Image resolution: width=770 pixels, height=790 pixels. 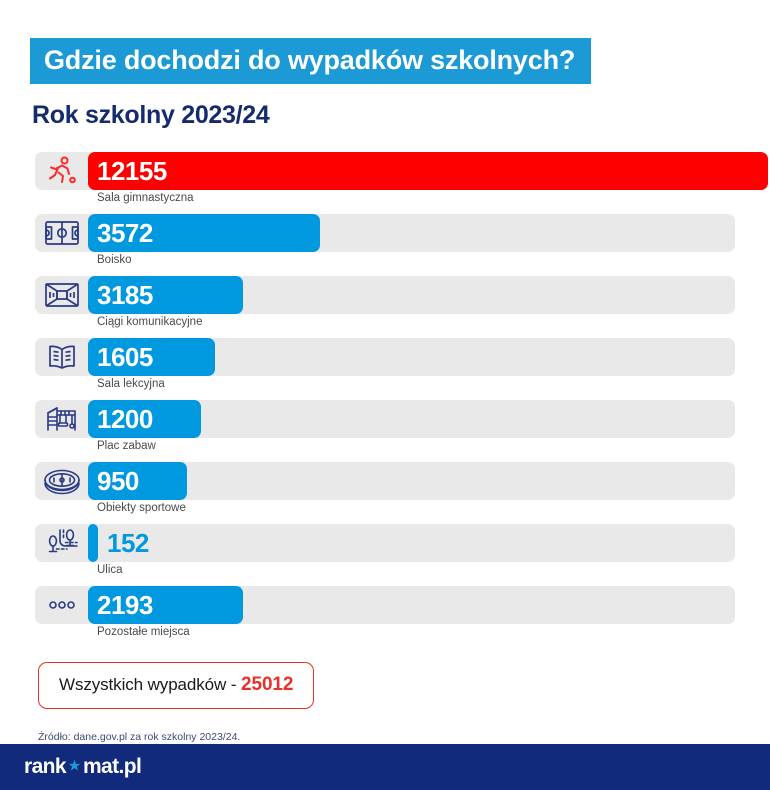 What do you see at coordinates (125, 605) in the screenshot?
I see `bar-value: 2193` at bounding box center [125, 605].